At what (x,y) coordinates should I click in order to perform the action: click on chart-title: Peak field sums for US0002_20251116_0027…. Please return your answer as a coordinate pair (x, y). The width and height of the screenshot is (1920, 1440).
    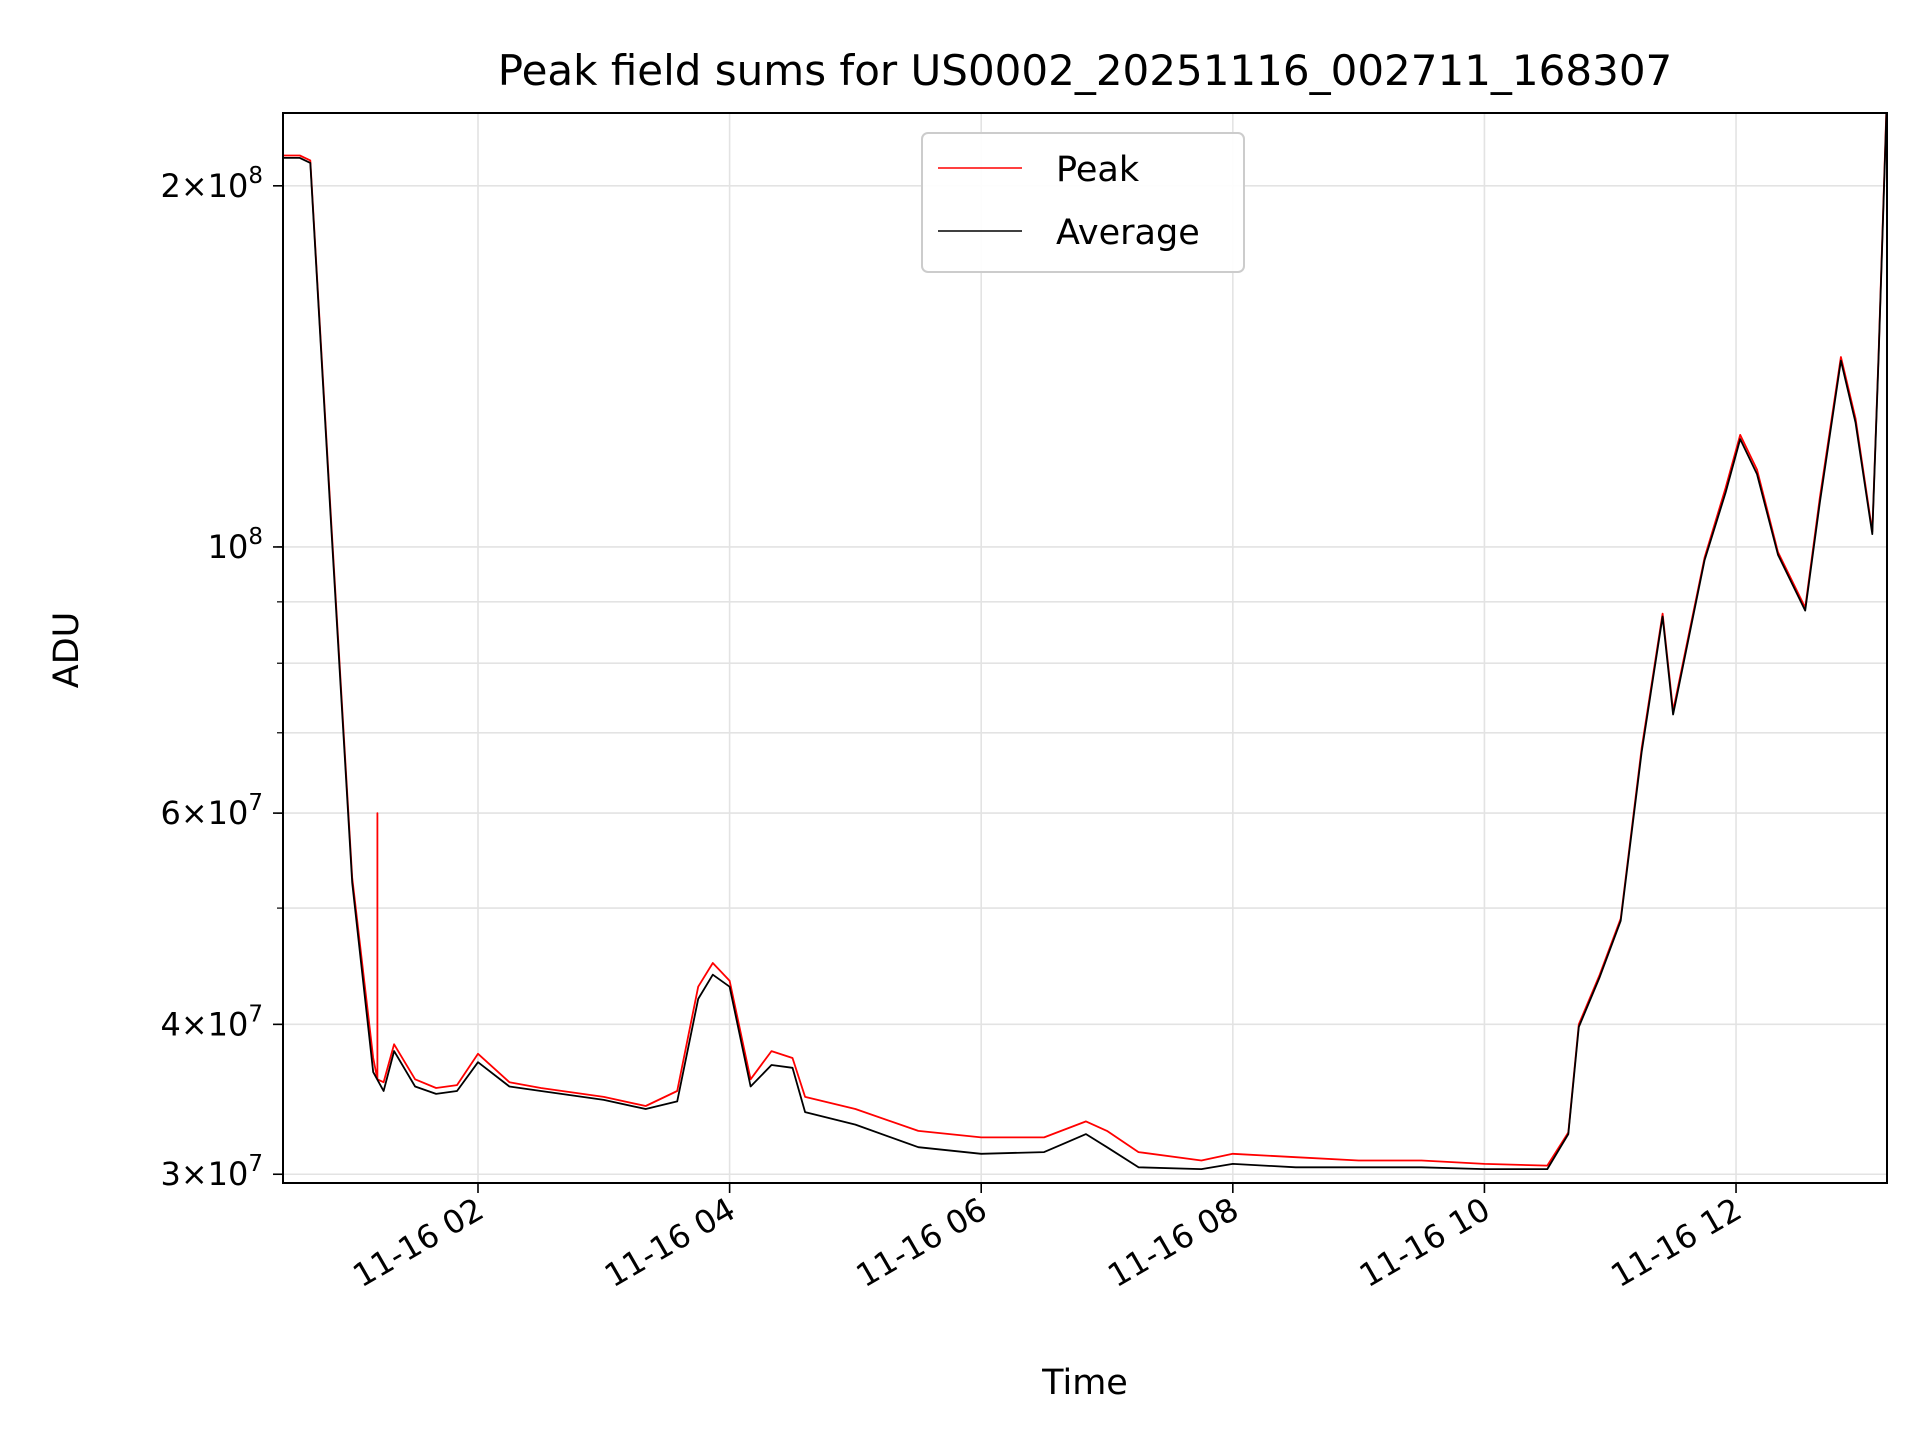
    Looking at the image, I should click on (1085, 70).